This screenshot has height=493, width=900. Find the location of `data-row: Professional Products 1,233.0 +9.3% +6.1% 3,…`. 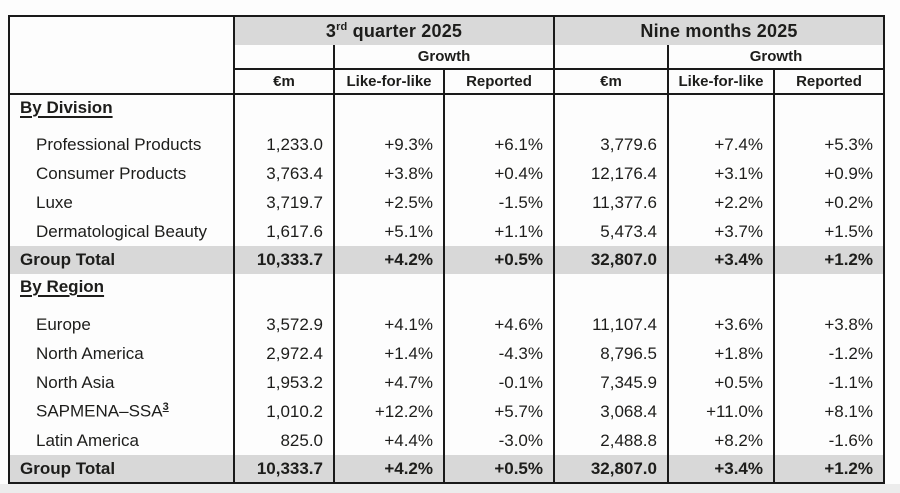

data-row: Professional Products 1,233.0 +9.3% +6.1% 3,… is located at coordinates (446, 144).